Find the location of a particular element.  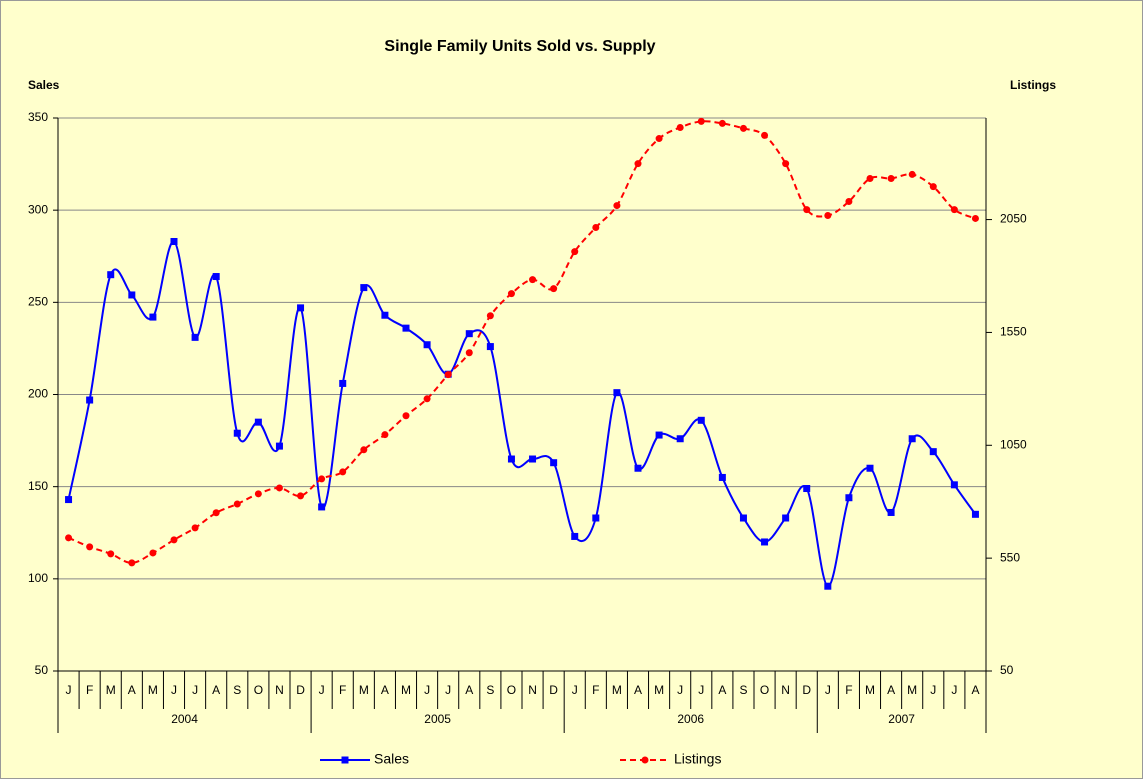

group-label: 2005 is located at coordinates (437, 719).